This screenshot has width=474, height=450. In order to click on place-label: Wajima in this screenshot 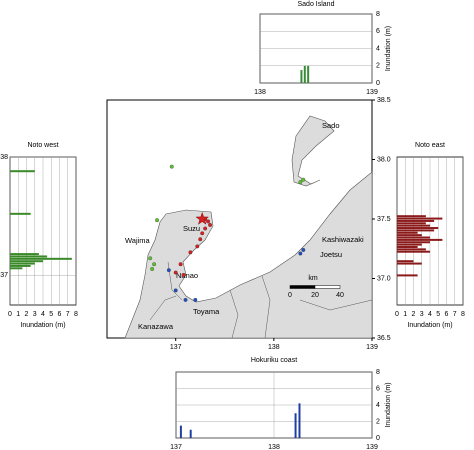, I will do `click(138, 240)`.